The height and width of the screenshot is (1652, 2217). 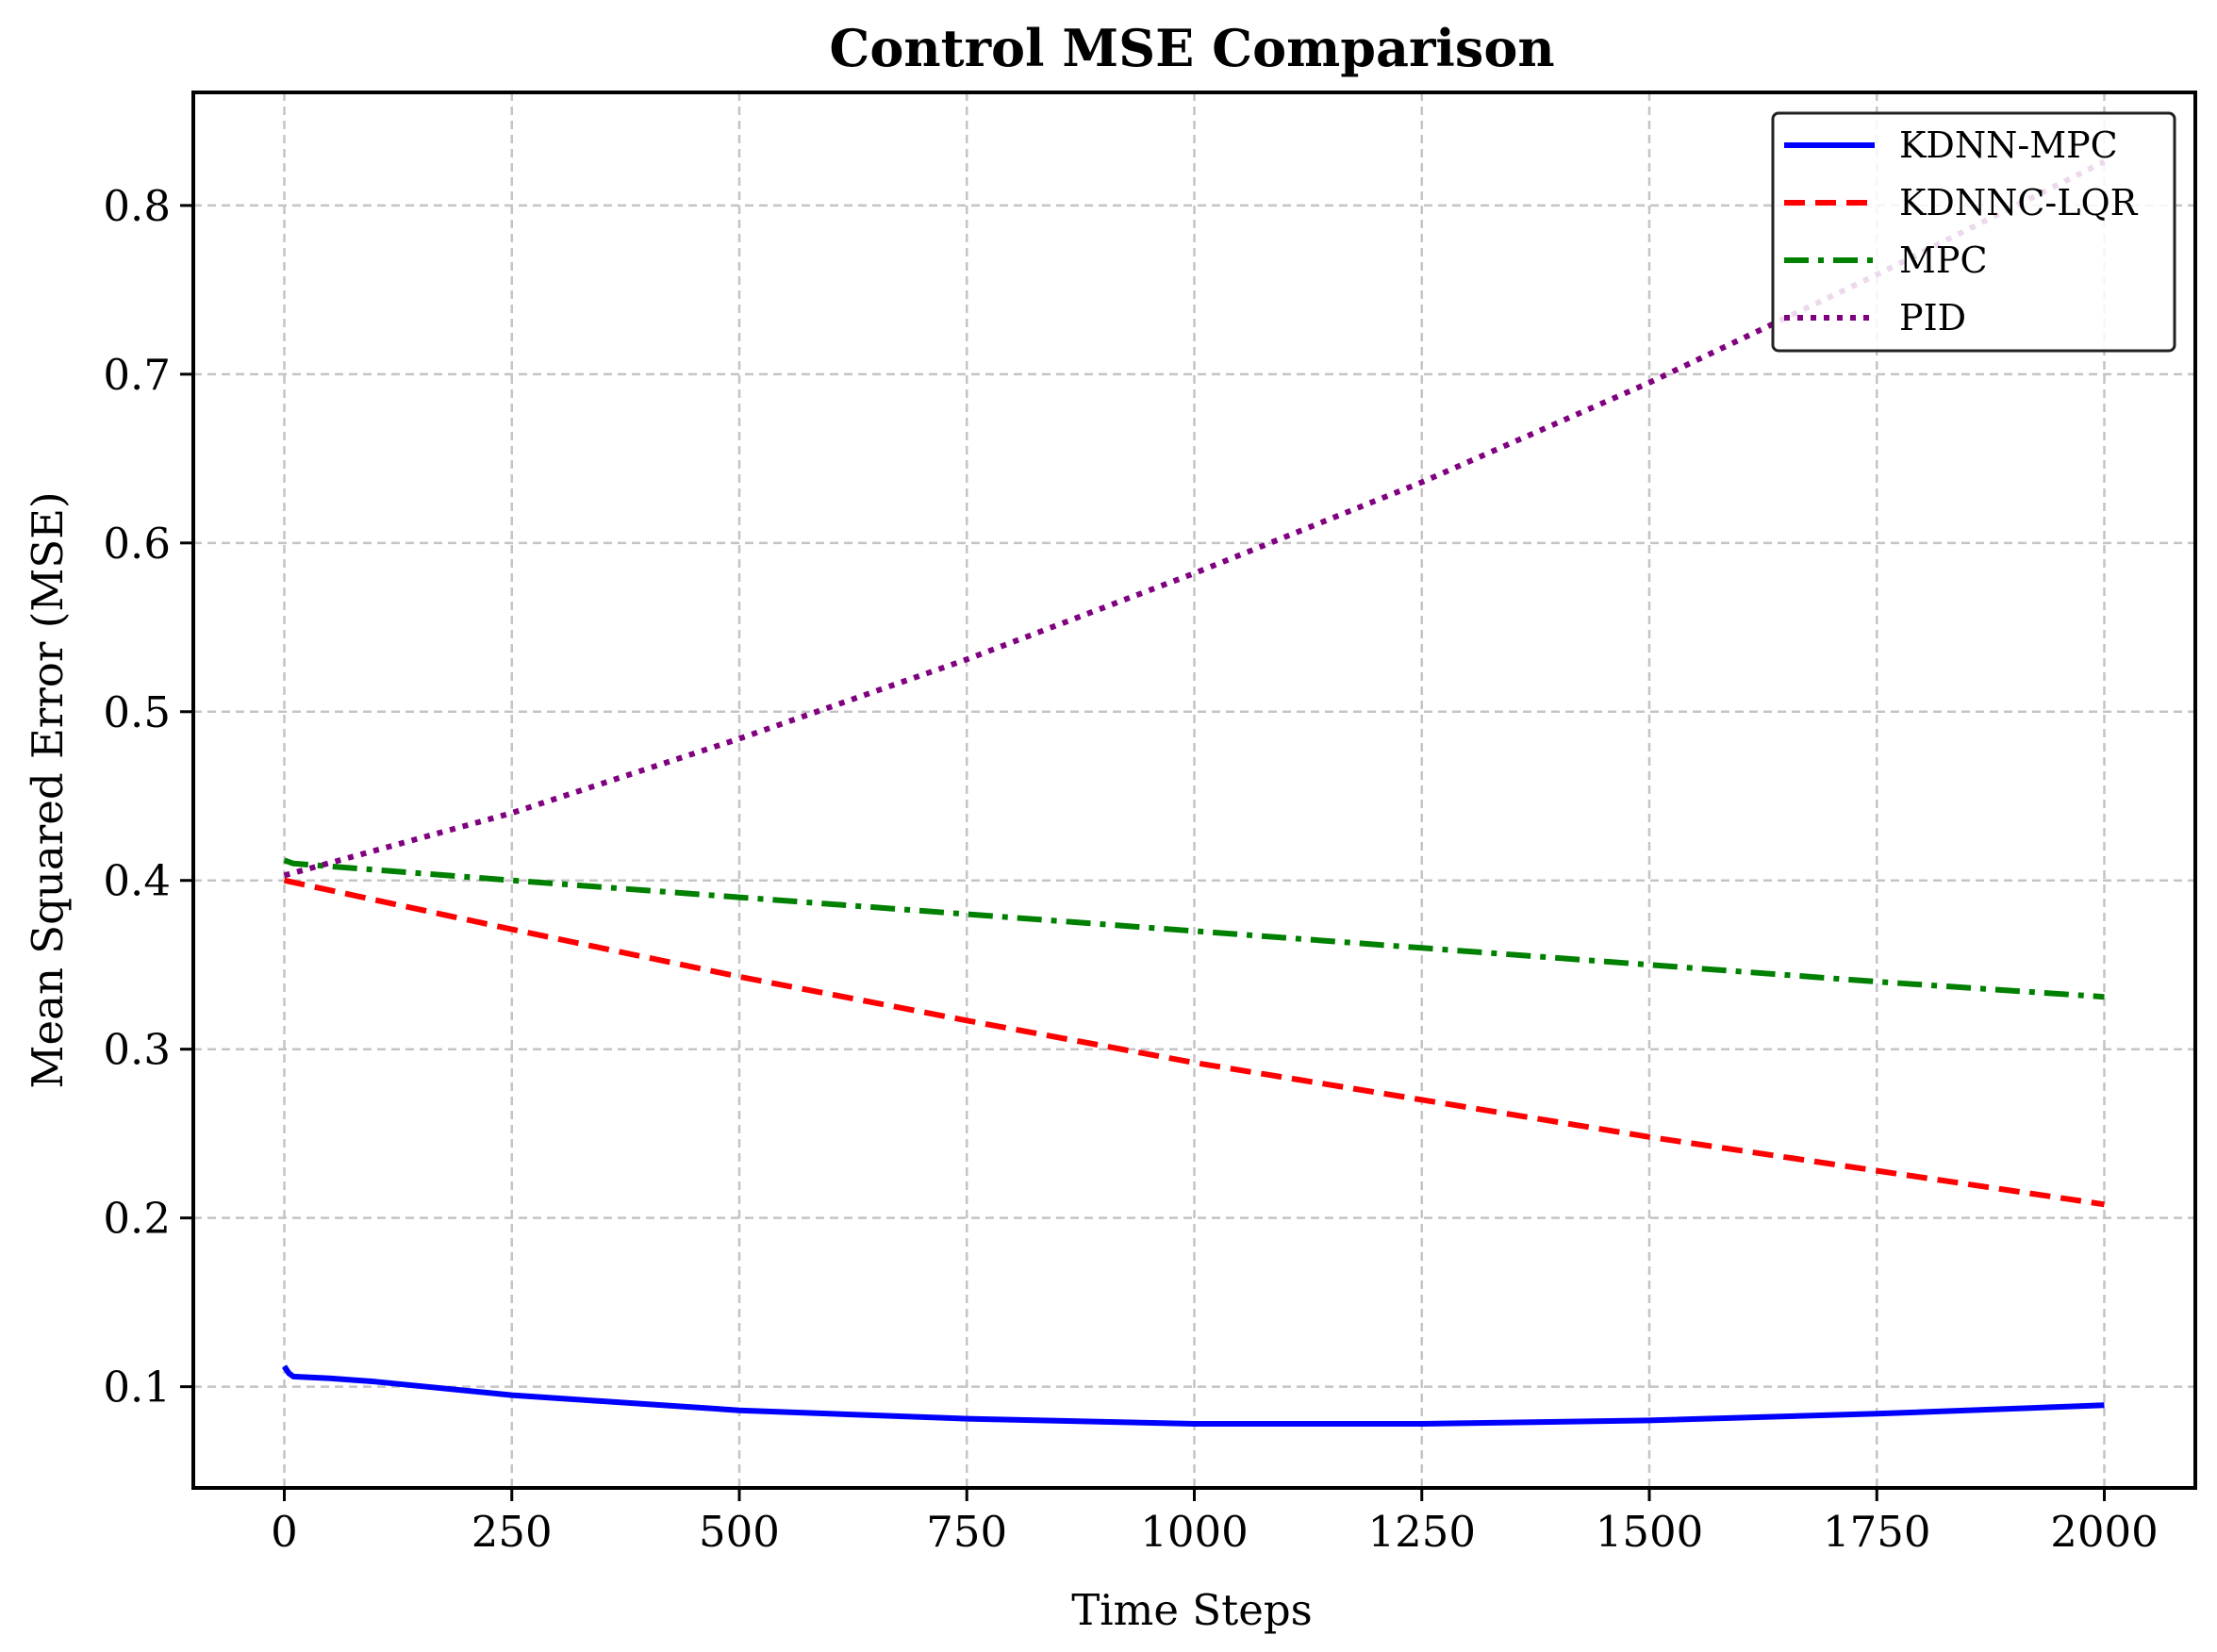 I want to click on y-tick-label: 0.3, so click(x=137, y=1050).